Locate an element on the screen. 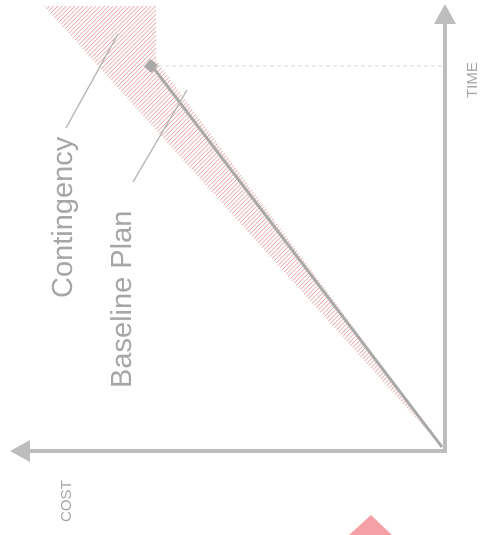  contingency-label: Contingency is located at coordinates (63, 217).